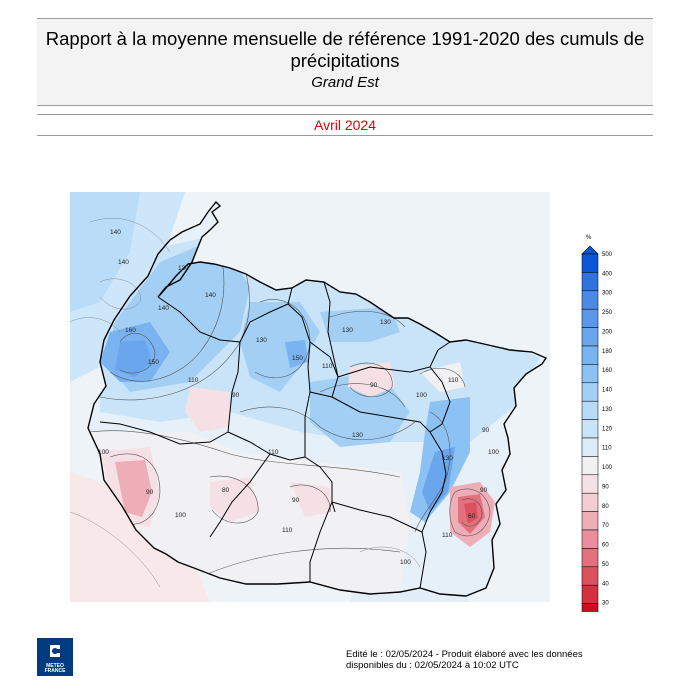 The height and width of the screenshot is (690, 690). I want to click on region-name: Grand Est, so click(345, 82).